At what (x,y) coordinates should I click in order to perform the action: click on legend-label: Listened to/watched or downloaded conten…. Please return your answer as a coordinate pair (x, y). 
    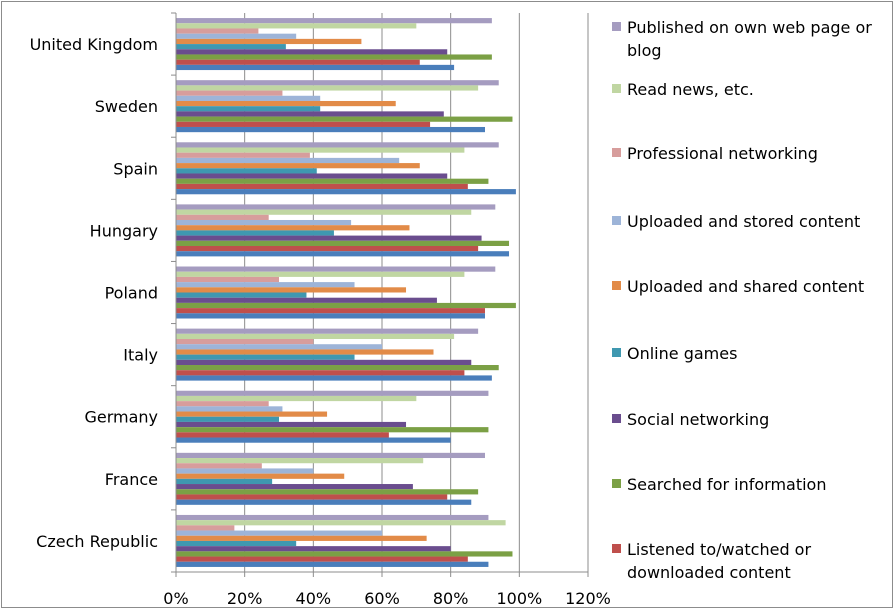
    Looking at the image, I should click on (719, 561).